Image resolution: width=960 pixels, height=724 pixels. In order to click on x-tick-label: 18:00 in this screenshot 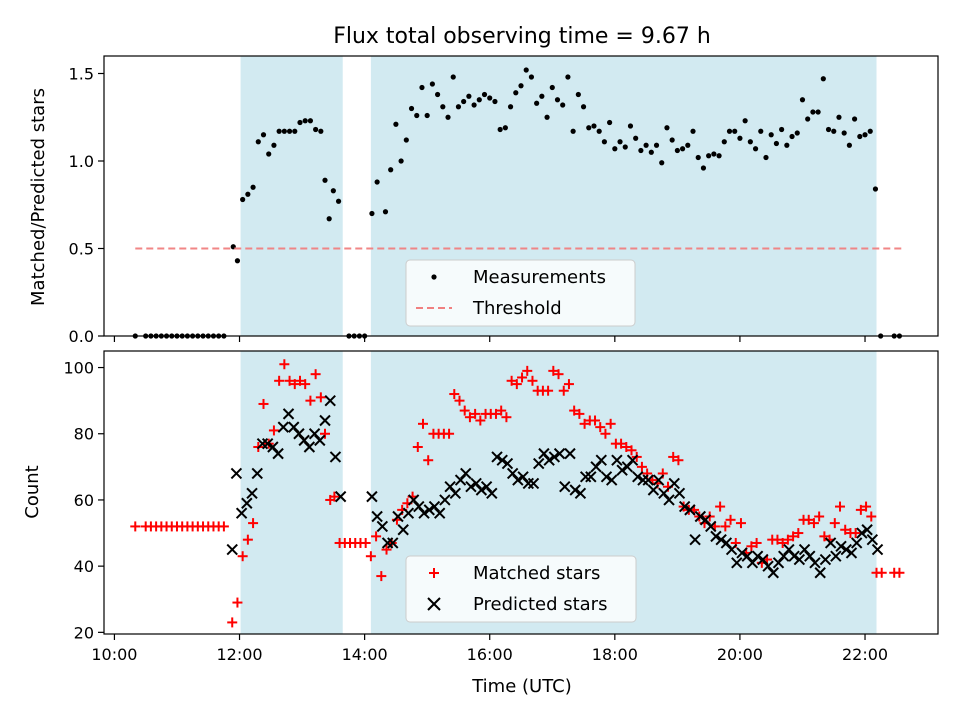, I will do `click(615, 654)`.